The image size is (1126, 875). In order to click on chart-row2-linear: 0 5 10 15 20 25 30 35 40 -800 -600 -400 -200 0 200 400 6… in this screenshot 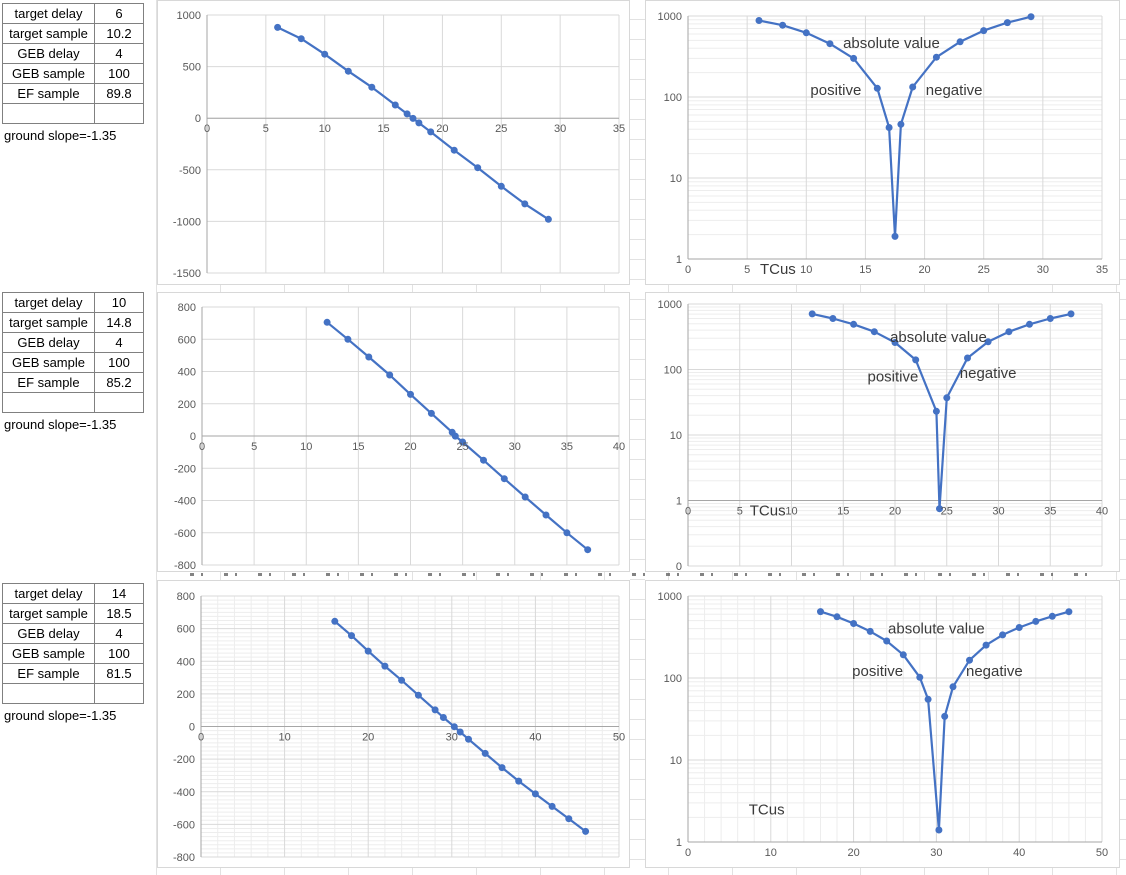, I will do `click(393, 432)`.